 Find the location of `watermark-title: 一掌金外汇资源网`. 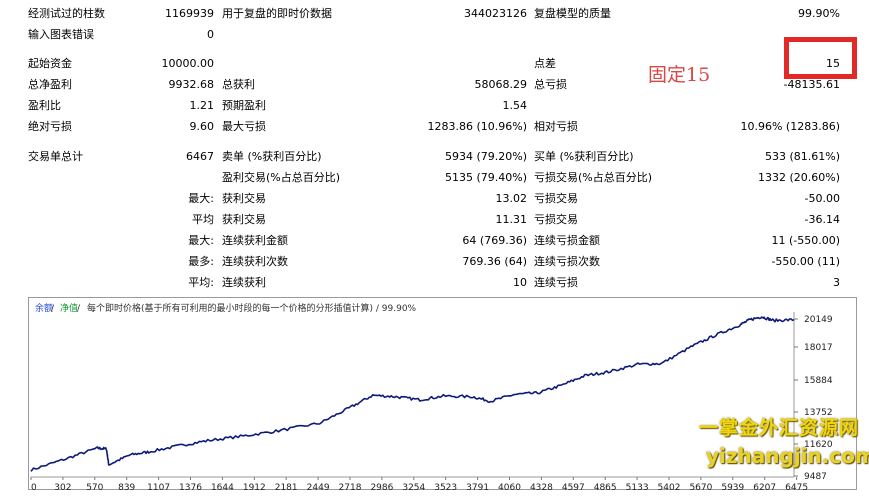

watermark-title: 一掌金外汇资源网 is located at coordinates (779, 428).